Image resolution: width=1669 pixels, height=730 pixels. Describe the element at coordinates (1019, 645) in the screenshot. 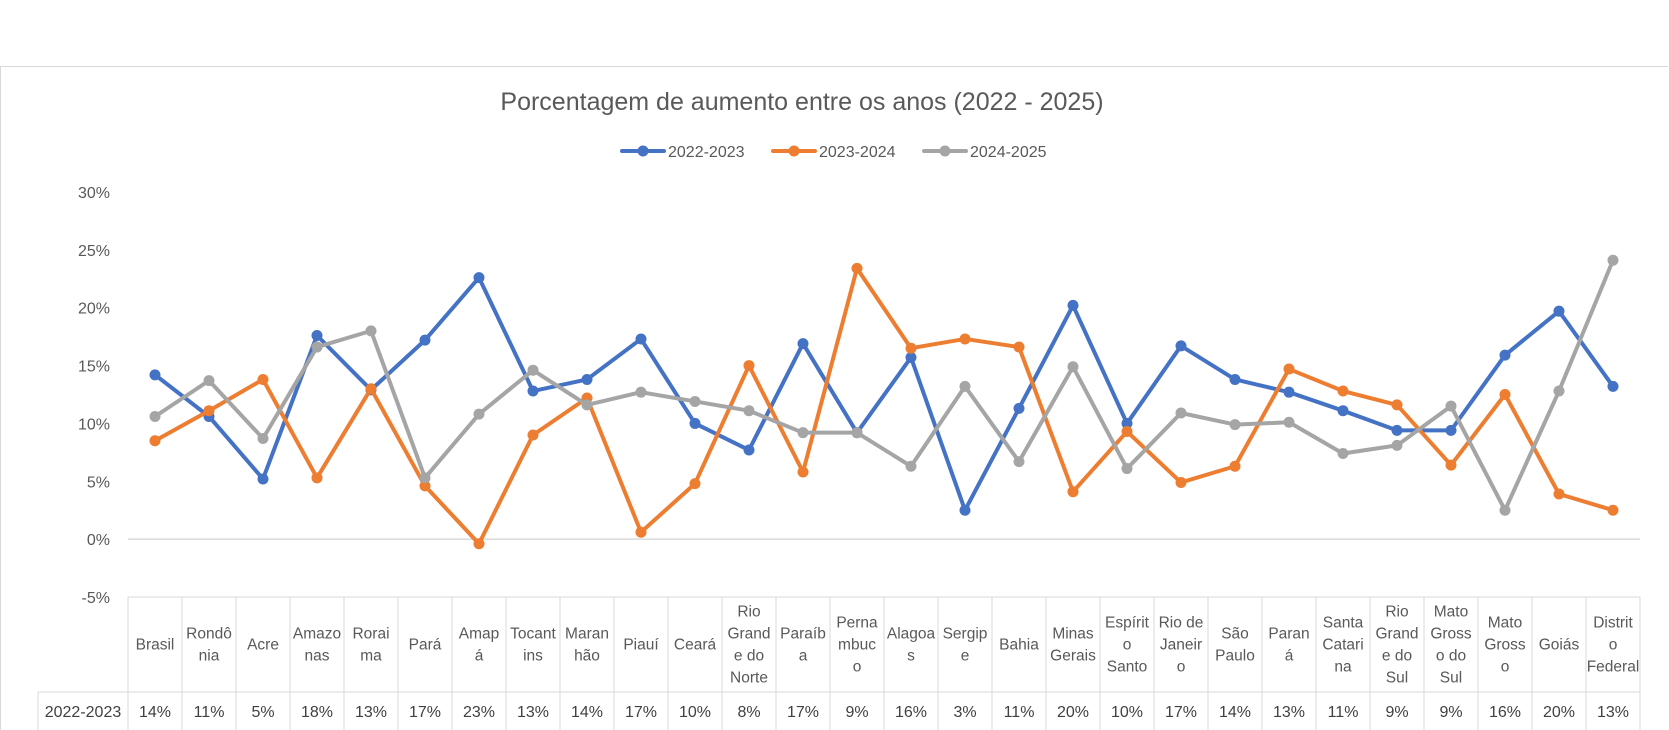

I see `category-label: Bahia` at that location.